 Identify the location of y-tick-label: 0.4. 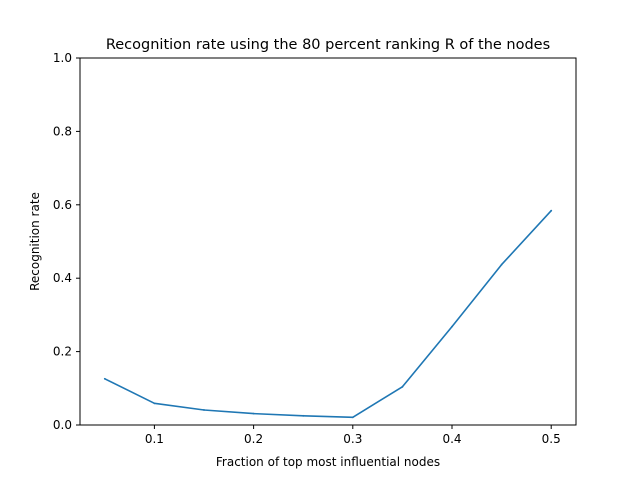
(62, 278).